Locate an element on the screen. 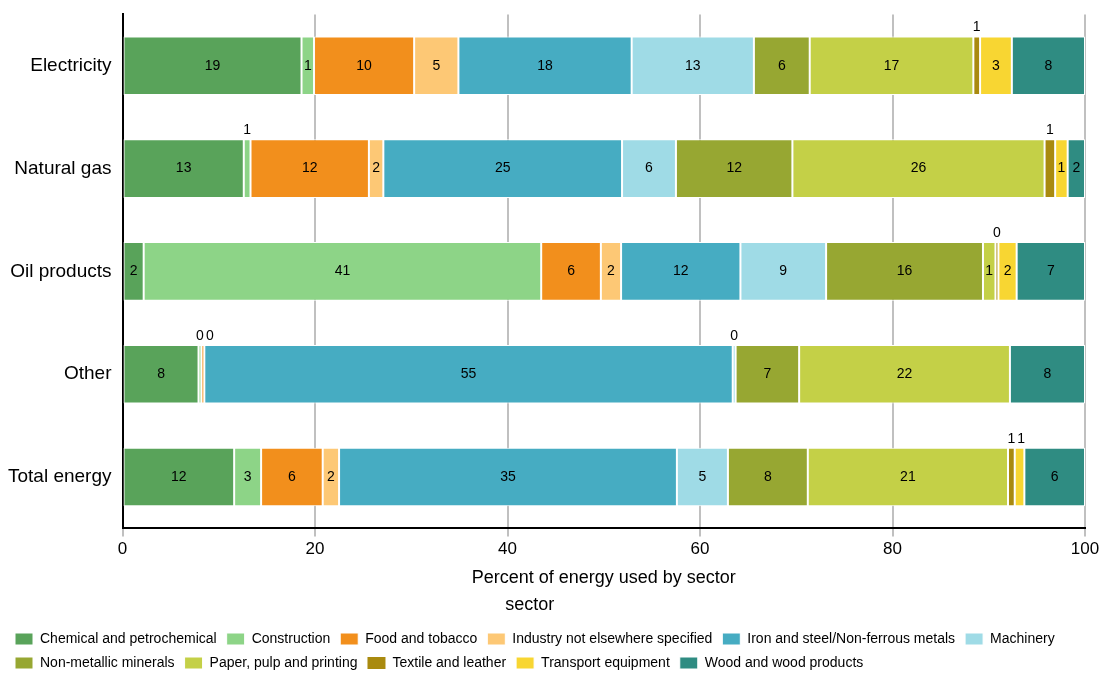 Image resolution: width=1110 pixels, height=680 pixels. data-label: 17 is located at coordinates (891, 64).